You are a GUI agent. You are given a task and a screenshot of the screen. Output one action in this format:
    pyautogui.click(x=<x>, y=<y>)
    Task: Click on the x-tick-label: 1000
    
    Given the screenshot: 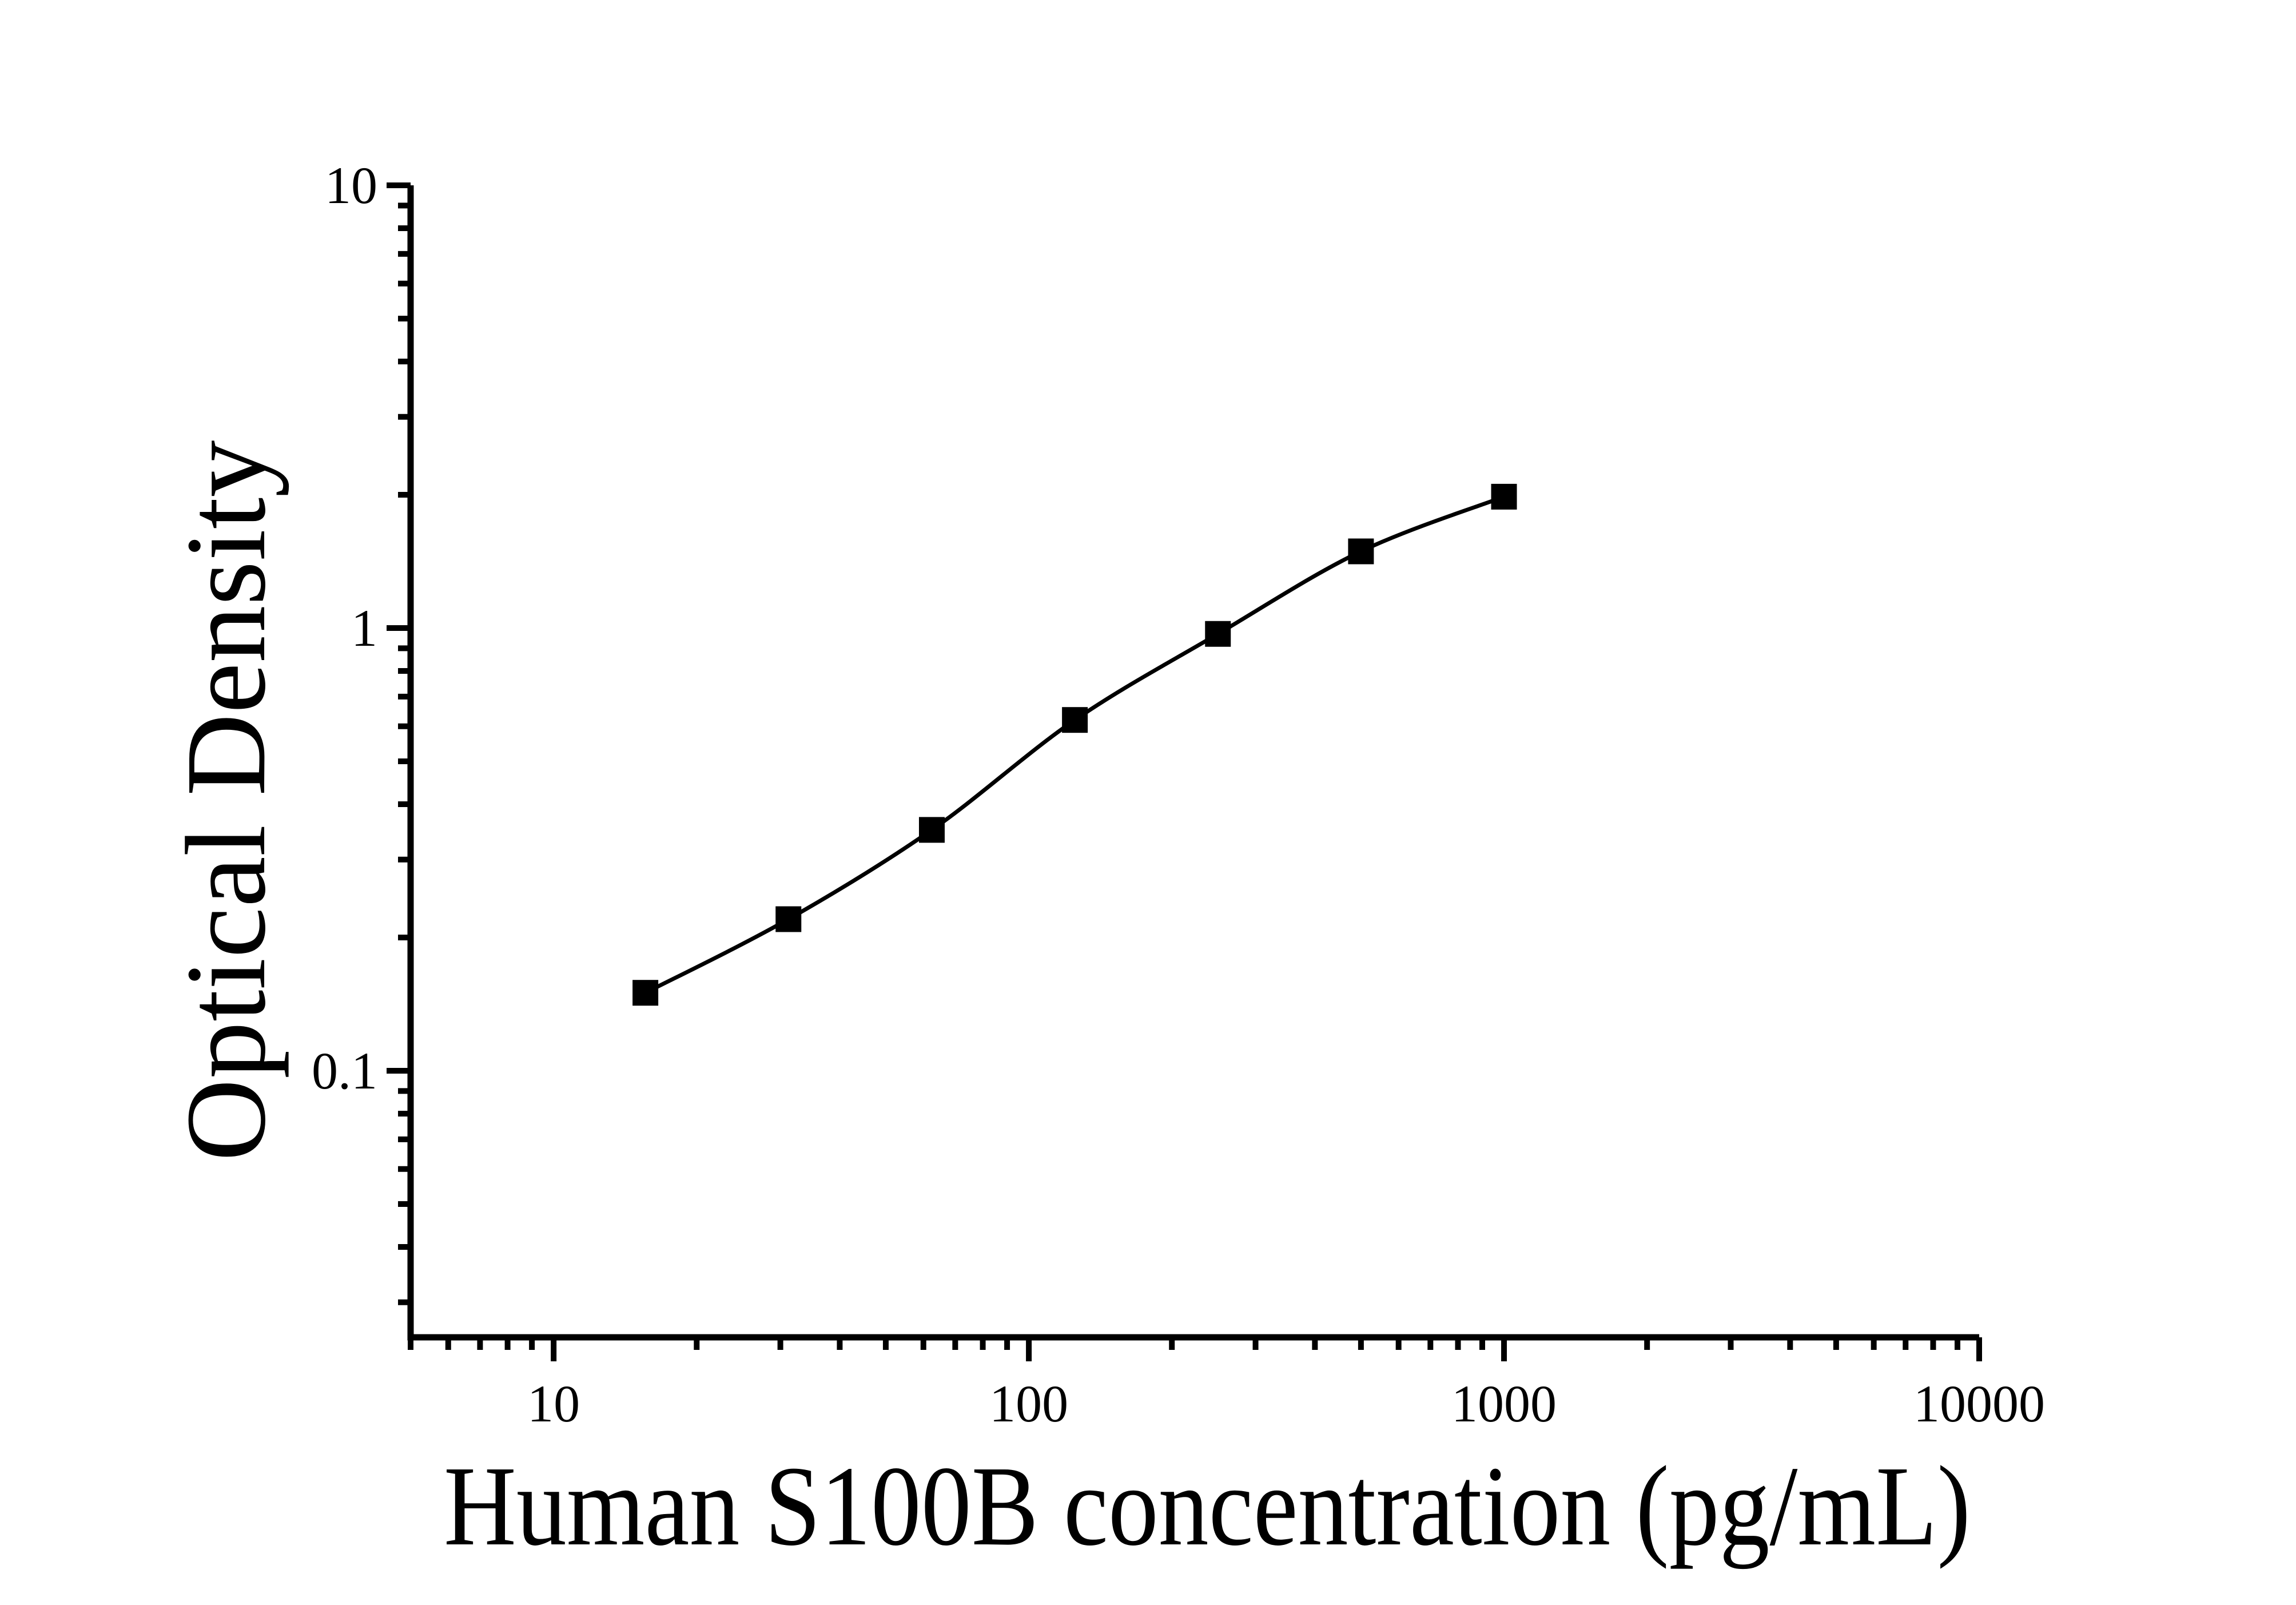 What is the action you would take?
    pyautogui.click(x=1504, y=1403)
    